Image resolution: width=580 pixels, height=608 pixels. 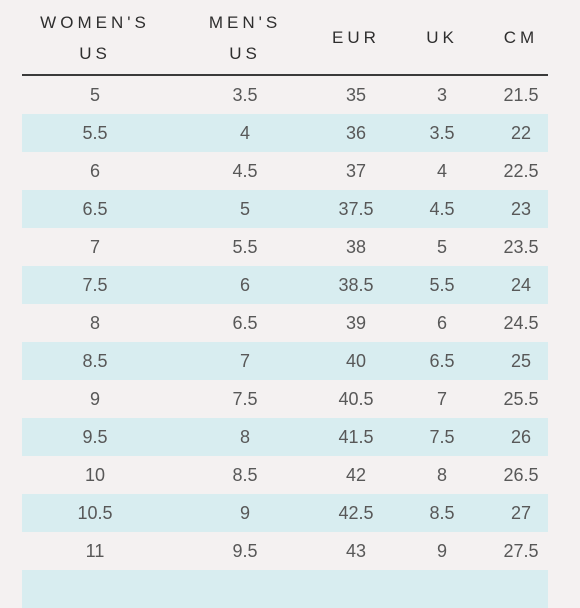 What do you see at coordinates (356, 475) in the screenshot?
I see `table-cell: 42` at bounding box center [356, 475].